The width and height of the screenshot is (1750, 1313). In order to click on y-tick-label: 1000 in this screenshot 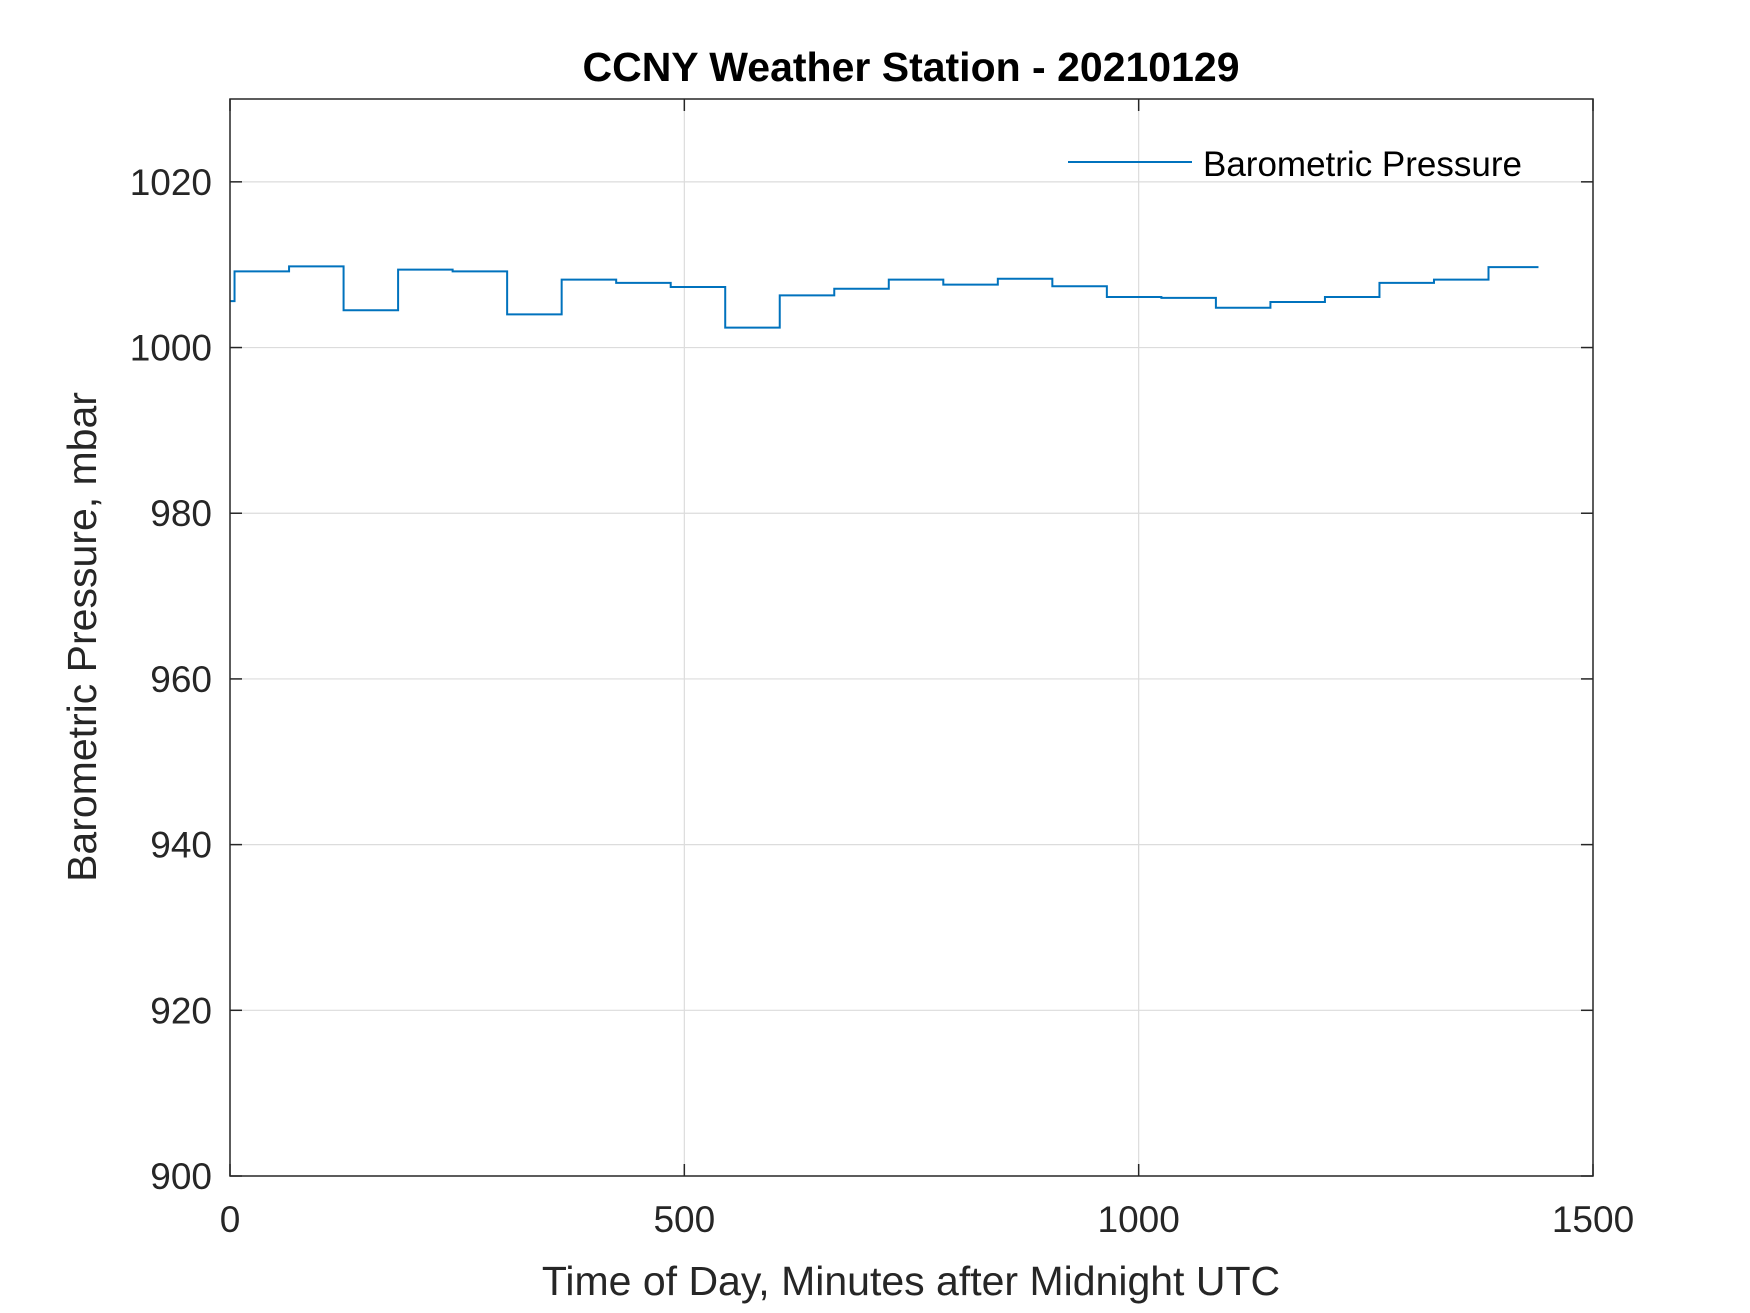, I will do `click(171, 348)`.